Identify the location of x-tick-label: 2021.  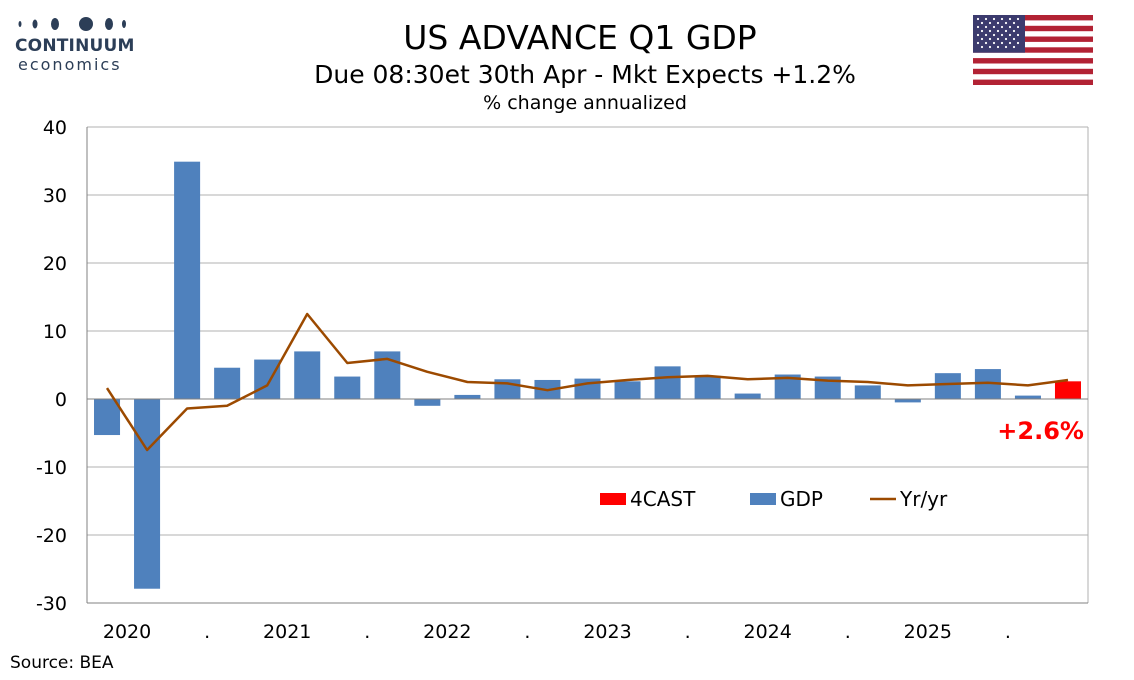
(287, 632).